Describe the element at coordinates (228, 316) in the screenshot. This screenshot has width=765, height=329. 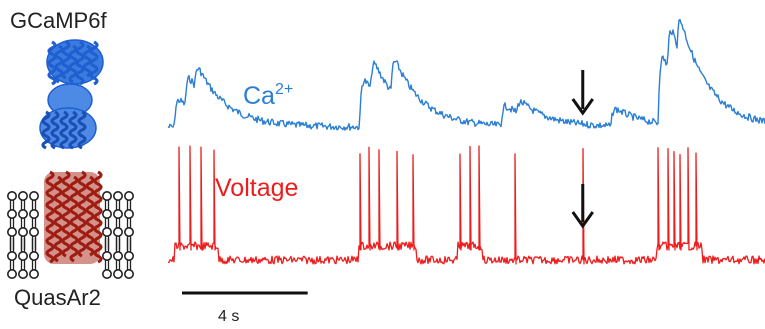
I see `scale-bar-label: 4 s` at that location.